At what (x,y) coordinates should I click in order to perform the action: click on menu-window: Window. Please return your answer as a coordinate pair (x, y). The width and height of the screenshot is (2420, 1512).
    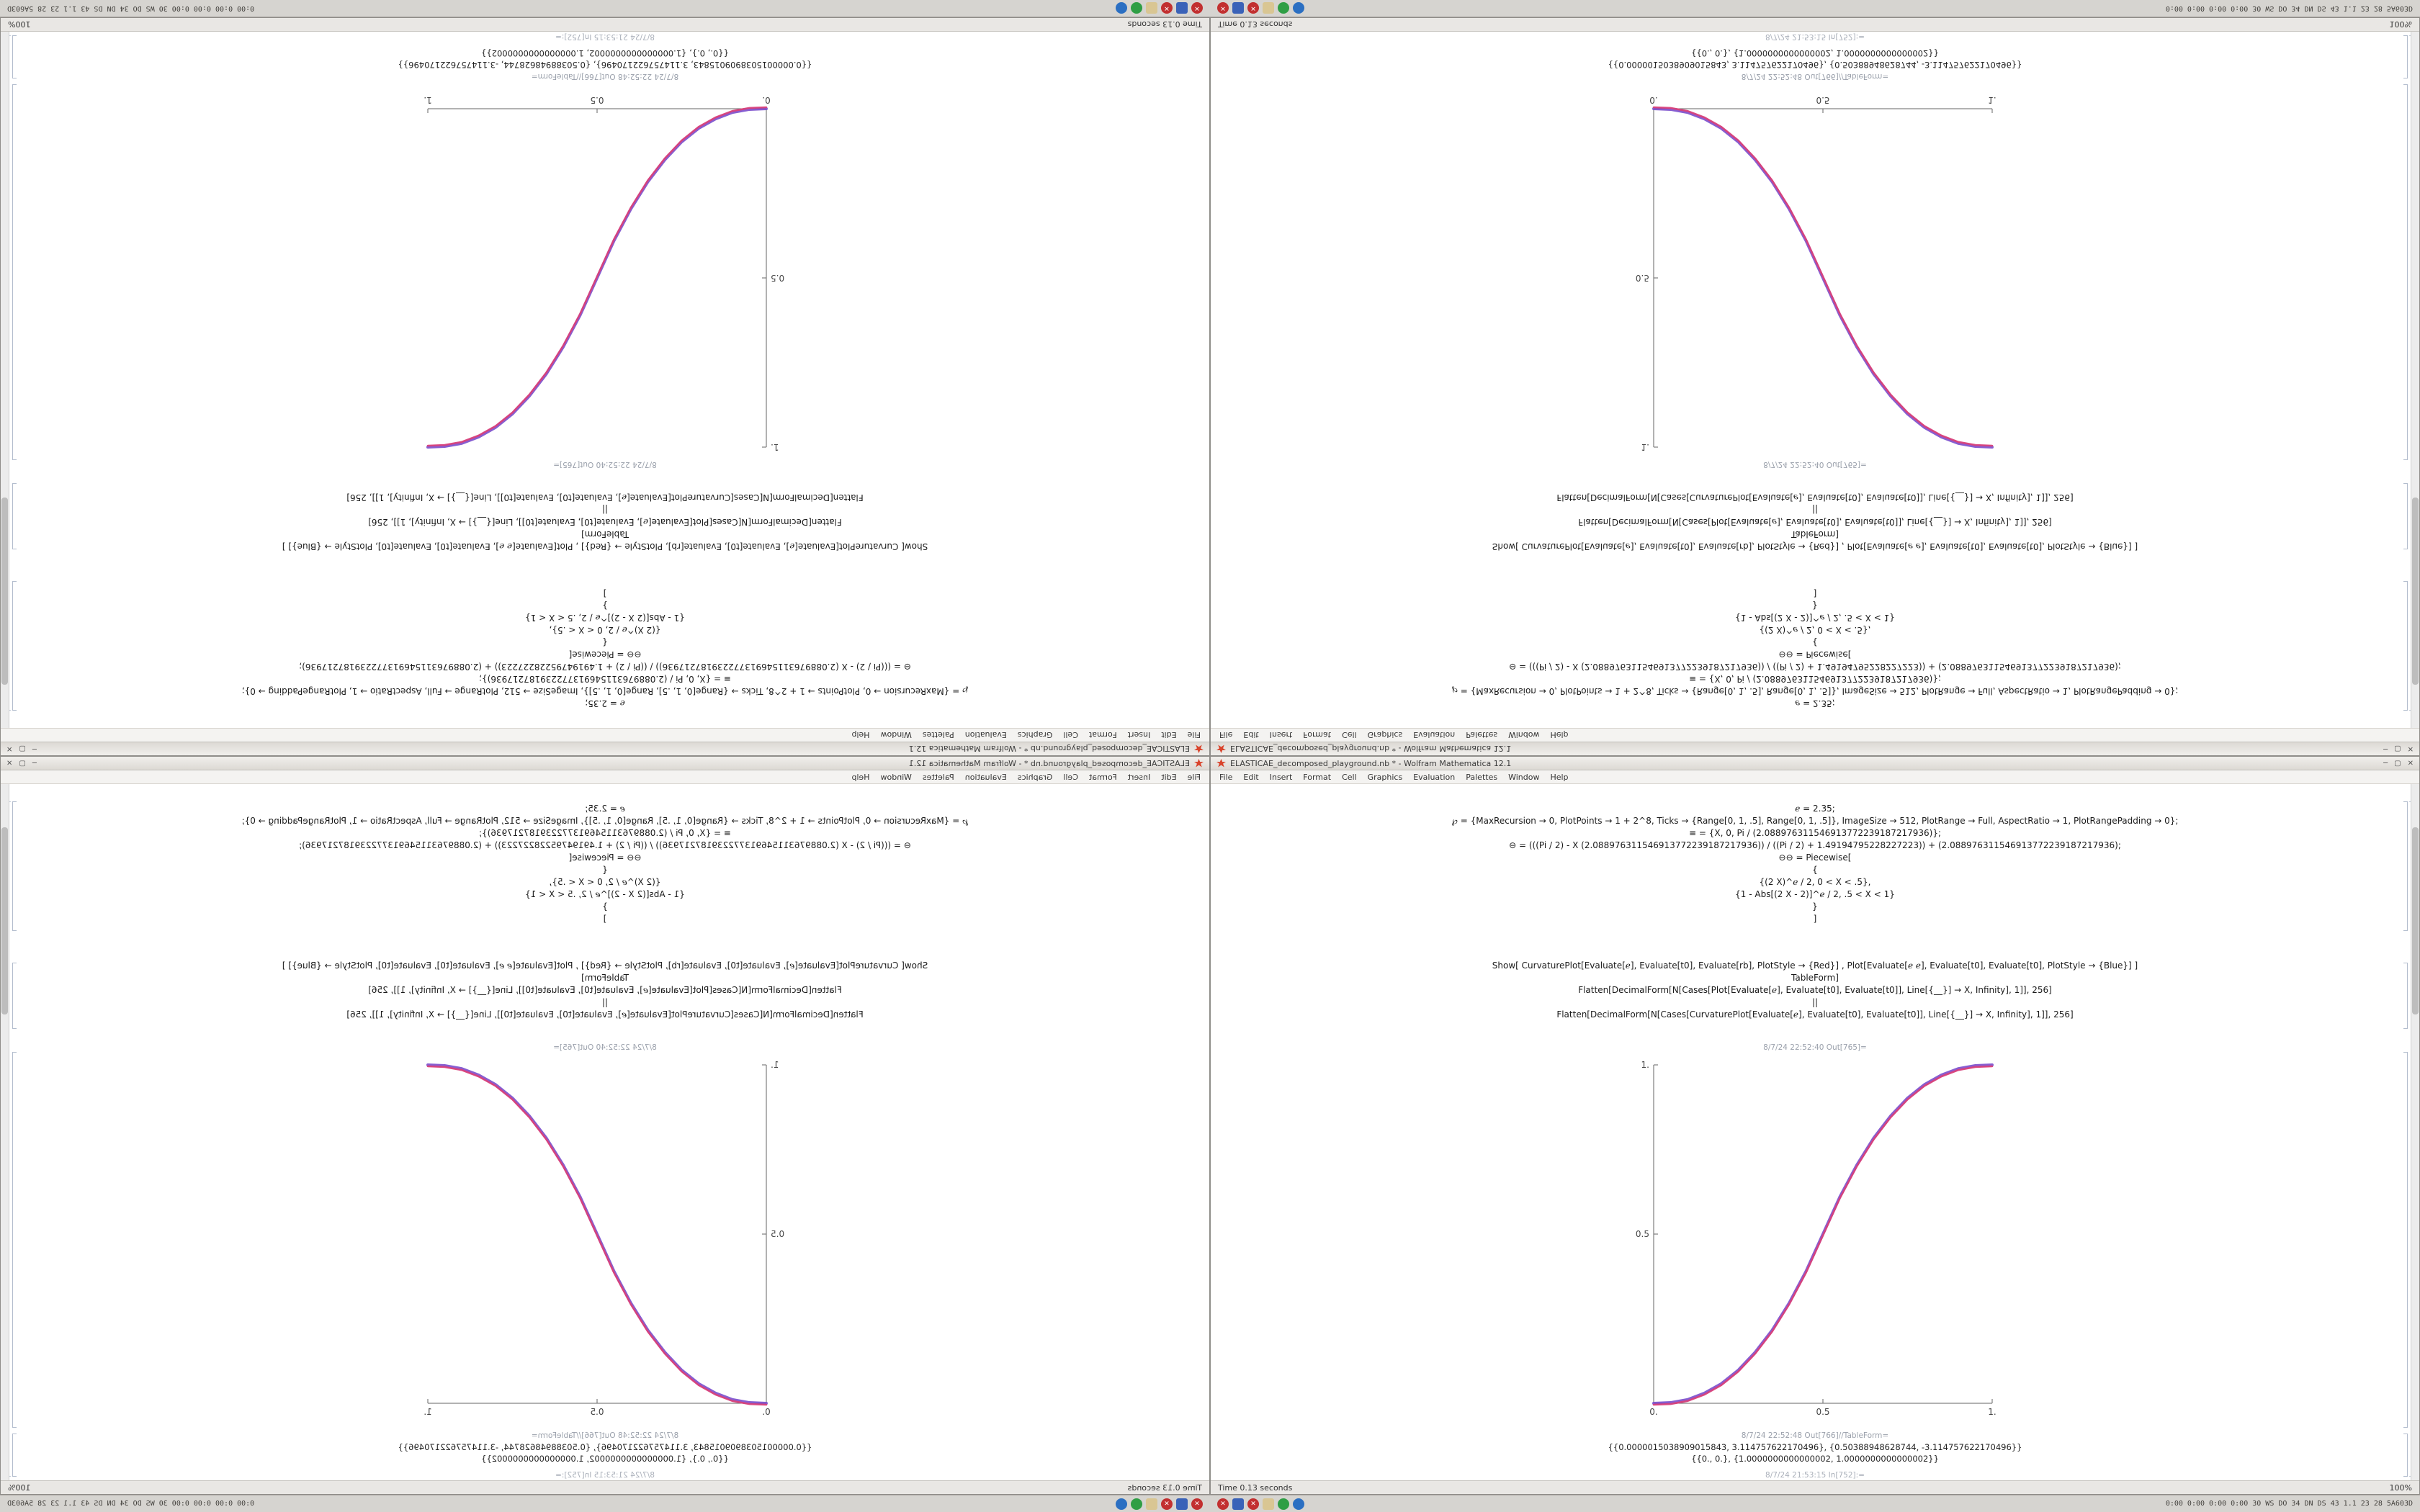
    Looking at the image, I should click on (1524, 735).